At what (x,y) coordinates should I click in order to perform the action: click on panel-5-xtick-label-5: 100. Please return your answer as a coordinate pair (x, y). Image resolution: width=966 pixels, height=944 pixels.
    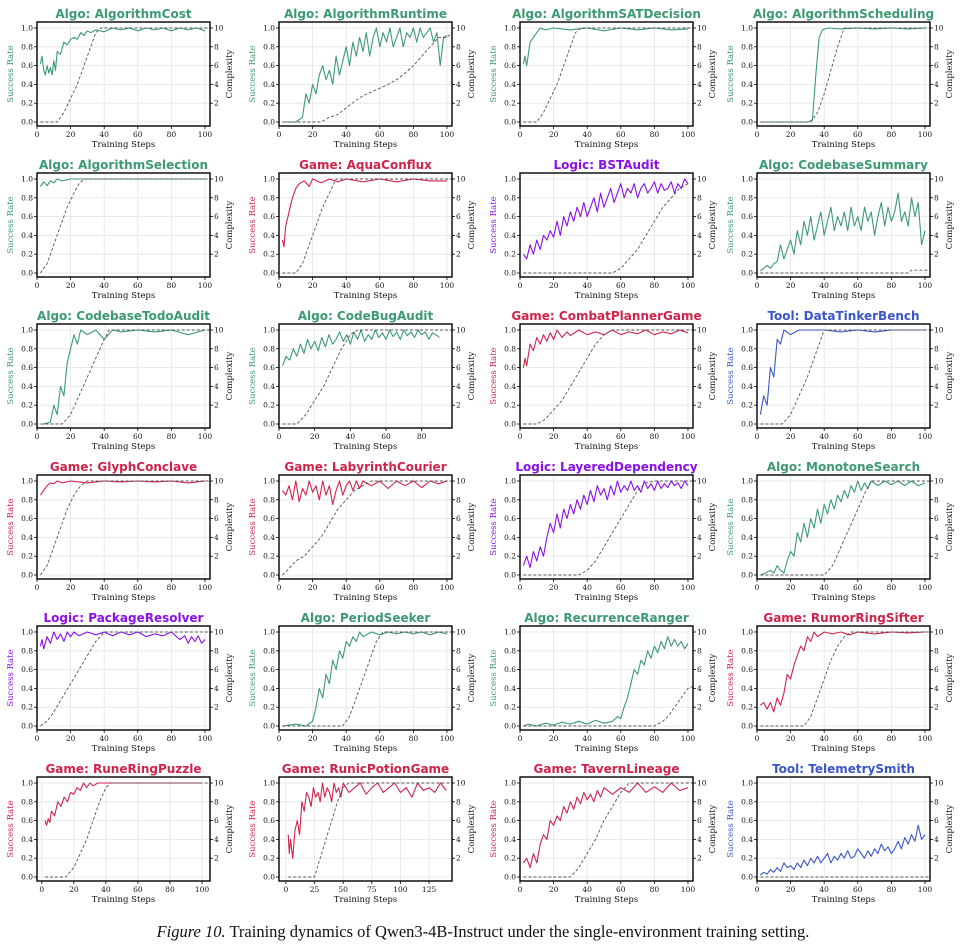
    Looking at the image, I should click on (447, 285).